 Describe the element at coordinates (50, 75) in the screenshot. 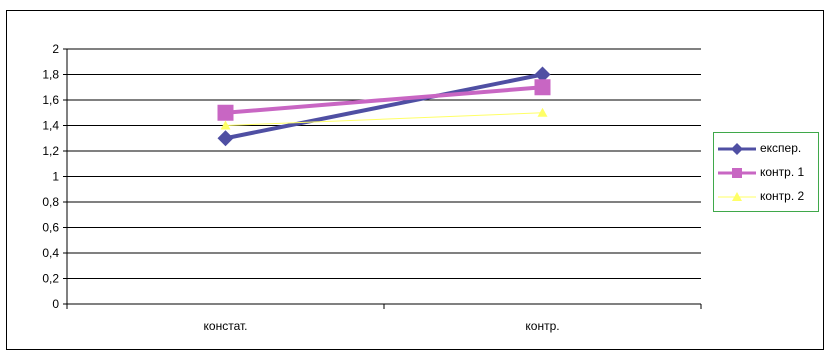

I see `y-tick-label: 1,8` at that location.